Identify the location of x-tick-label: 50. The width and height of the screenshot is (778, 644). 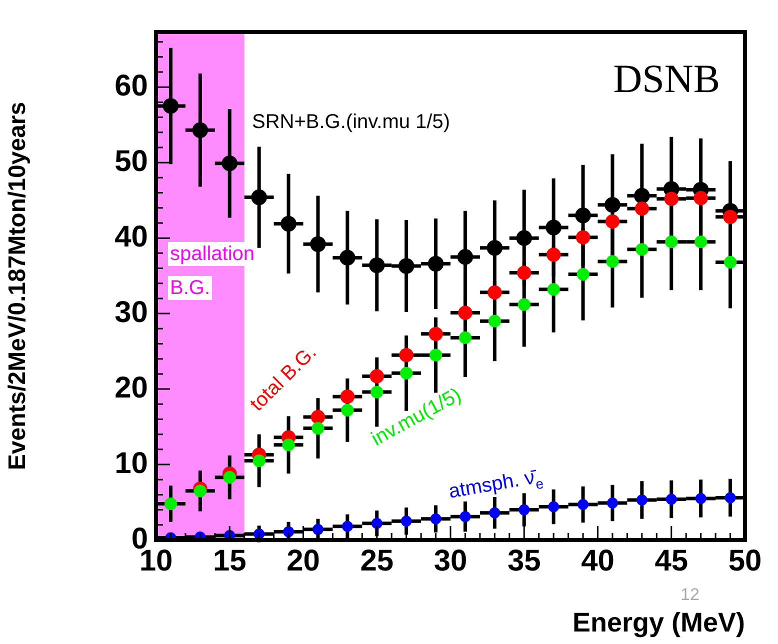
(745, 561).